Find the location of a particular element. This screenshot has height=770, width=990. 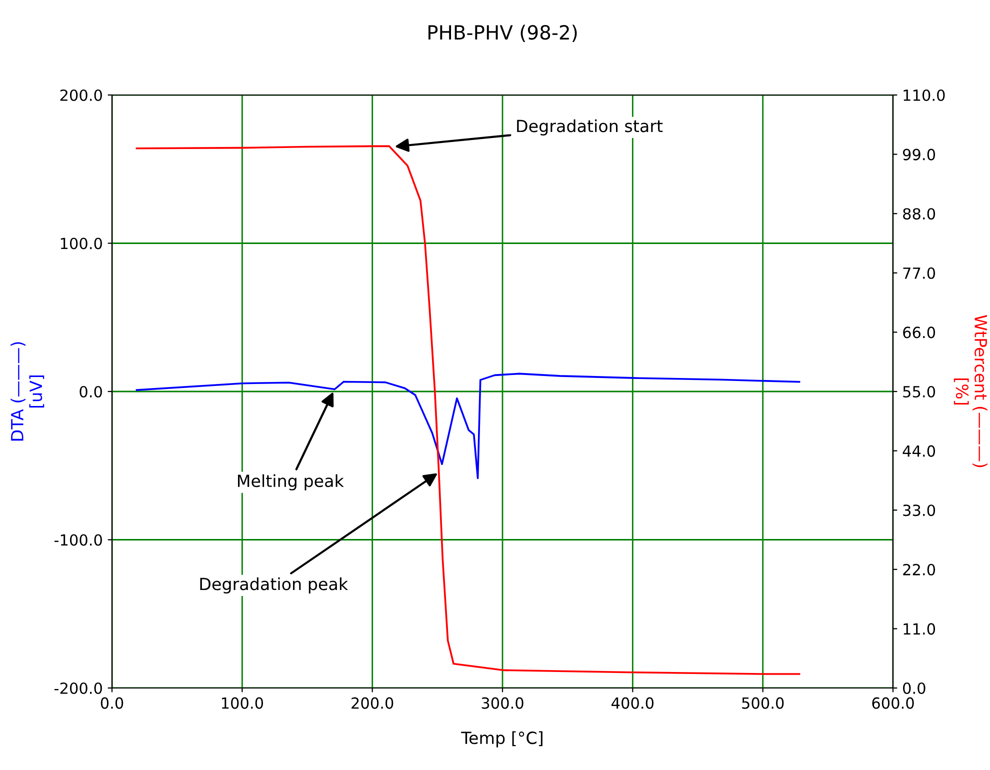

y-tick-label: 200.0 is located at coordinates (81, 95).